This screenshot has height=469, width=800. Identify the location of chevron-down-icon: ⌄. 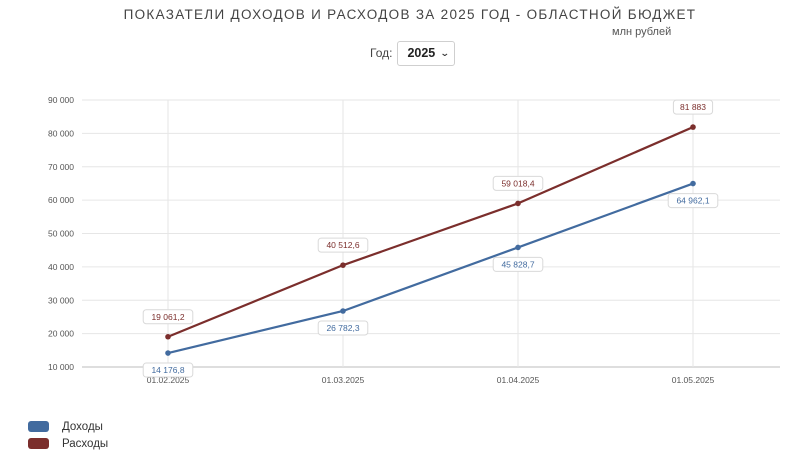
(444, 52).